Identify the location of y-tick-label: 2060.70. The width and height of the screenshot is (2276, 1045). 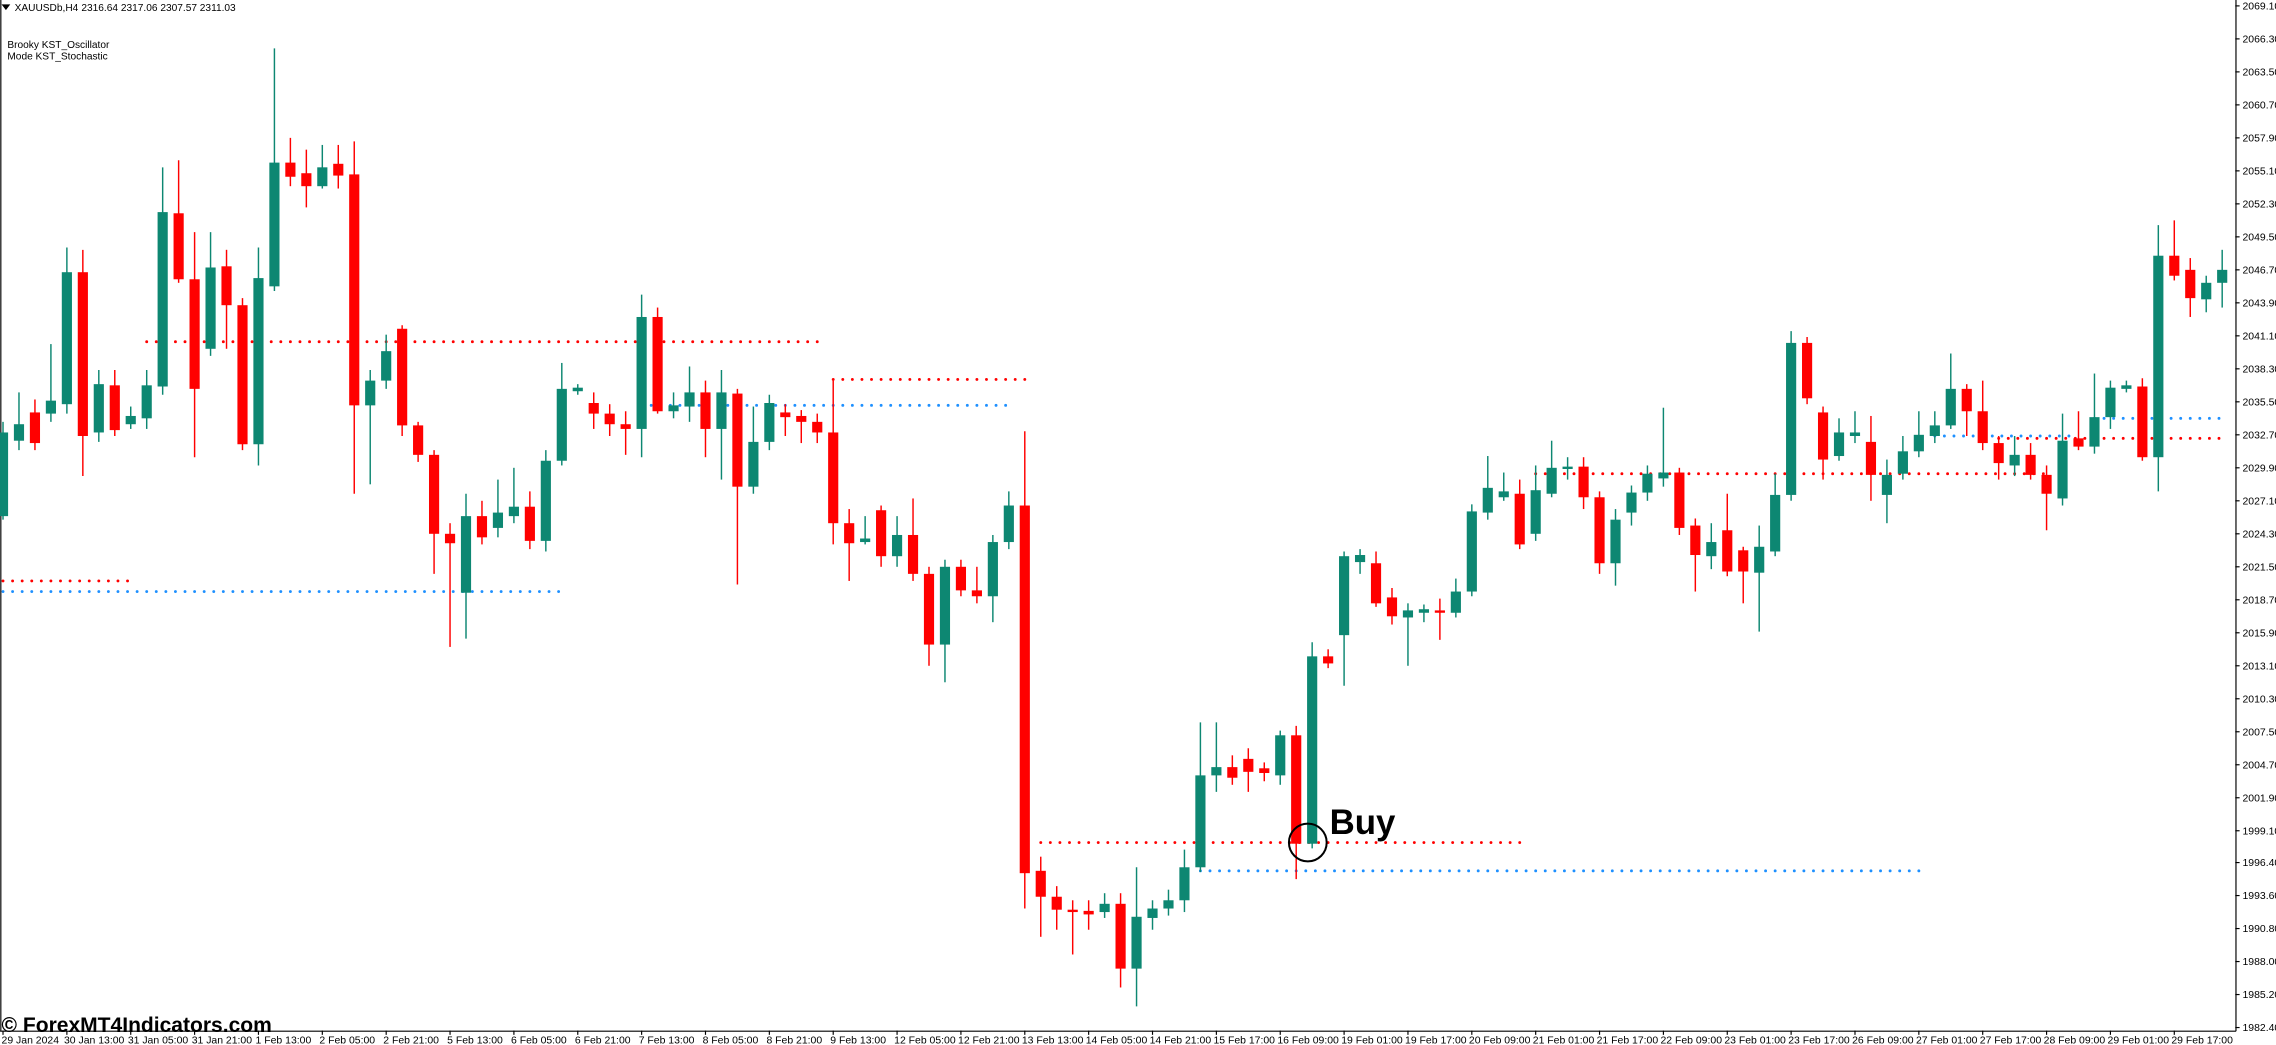
(2259, 106).